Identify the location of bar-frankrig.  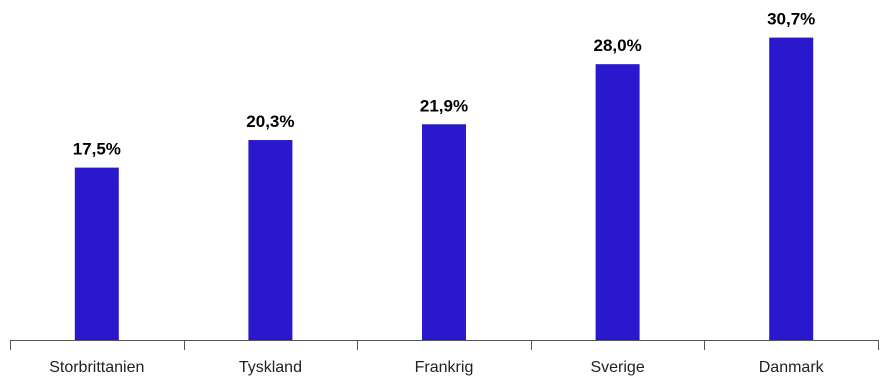
(444, 232).